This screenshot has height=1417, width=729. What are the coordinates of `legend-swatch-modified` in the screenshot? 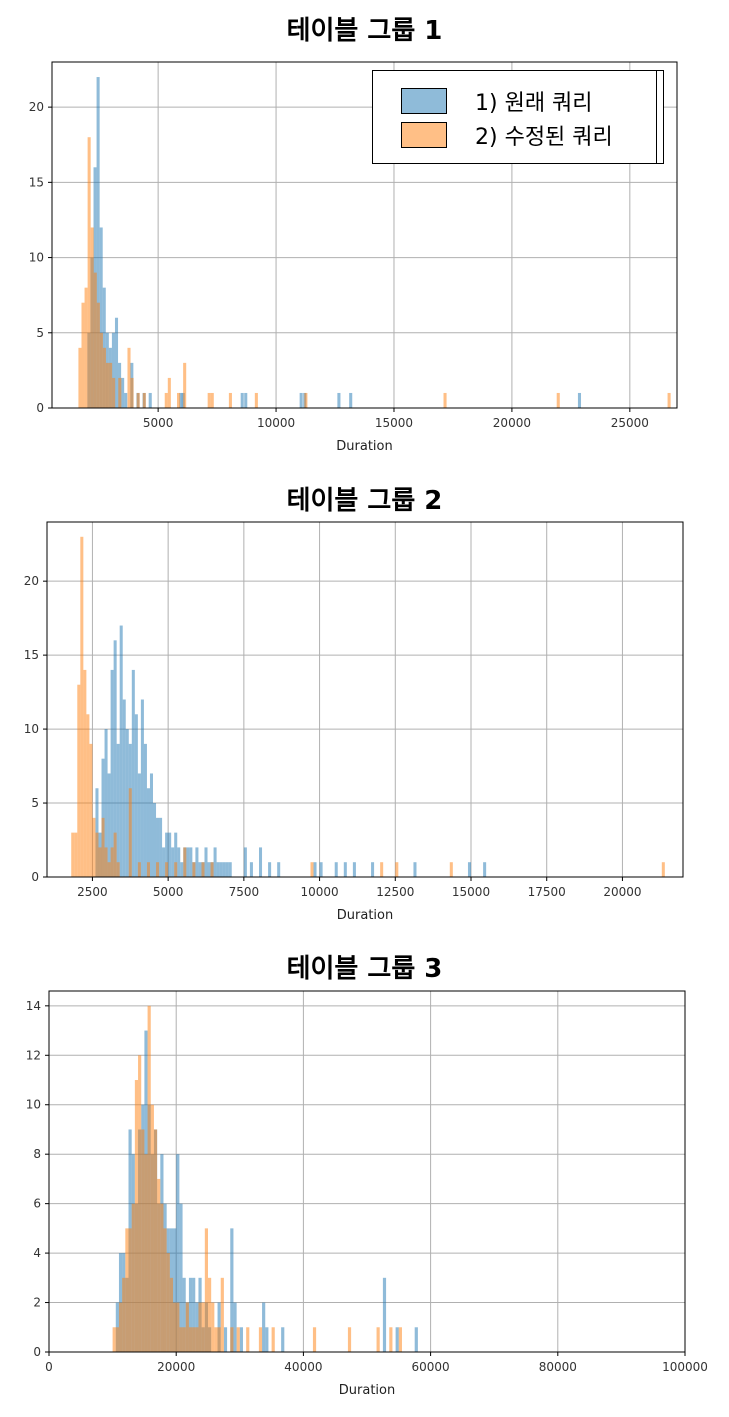 It's located at (424, 135).